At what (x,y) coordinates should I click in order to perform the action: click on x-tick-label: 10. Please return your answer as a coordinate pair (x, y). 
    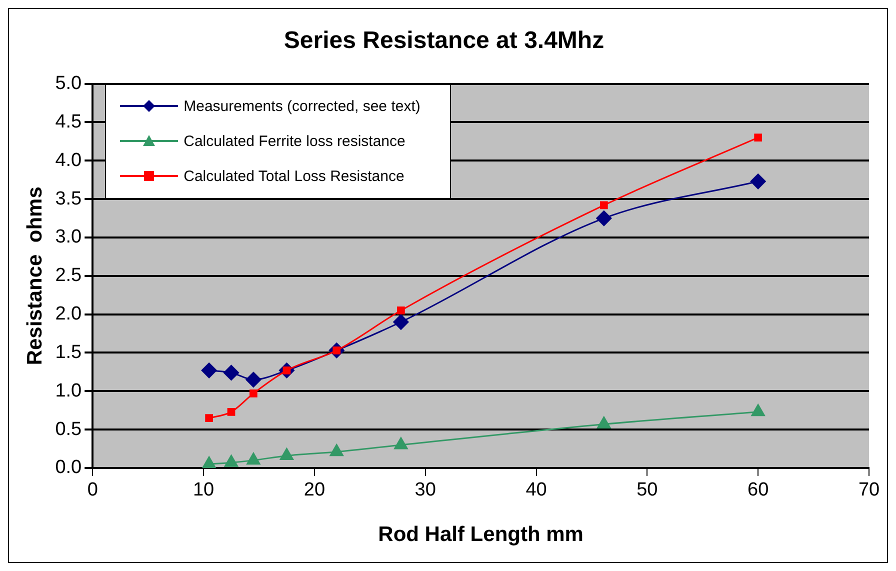
    Looking at the image, I should click on (203, 490).